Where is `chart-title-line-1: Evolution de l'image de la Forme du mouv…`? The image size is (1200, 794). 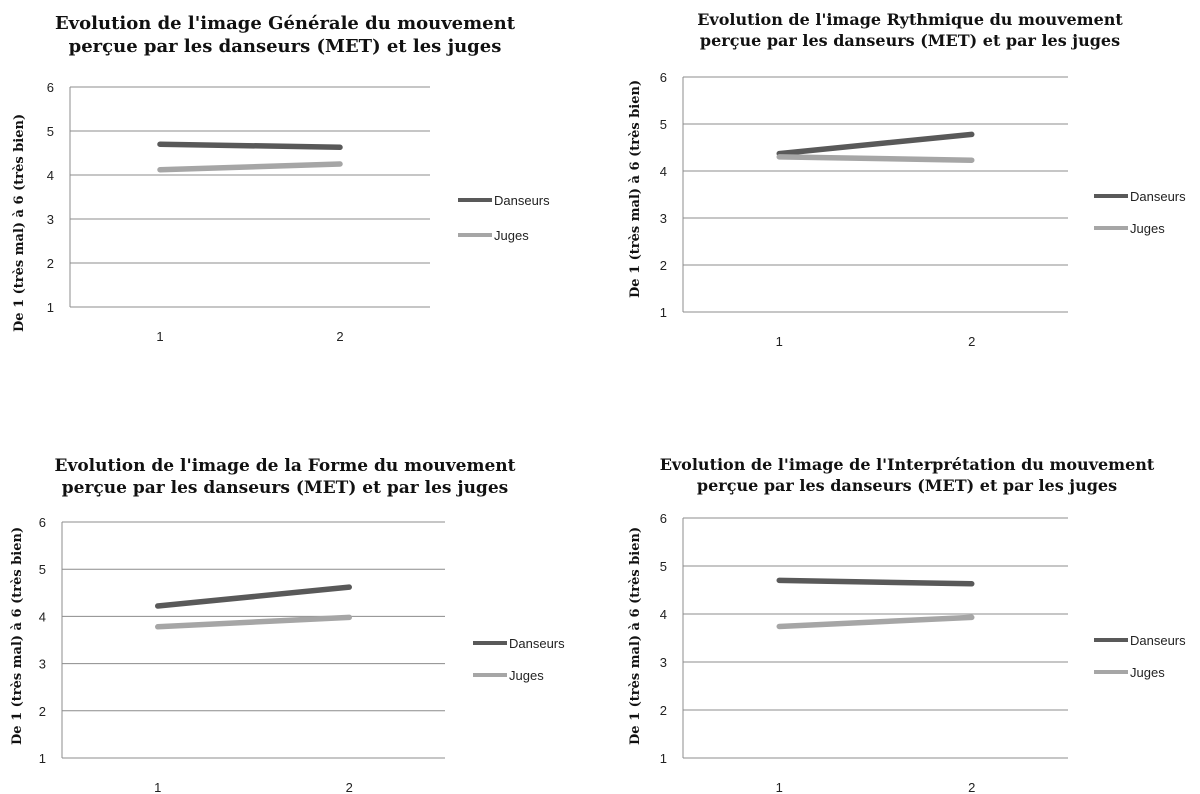 chart-title-line-1: Evolution de l'image de la Forme du mouv… is located at coordinates (285, 466).